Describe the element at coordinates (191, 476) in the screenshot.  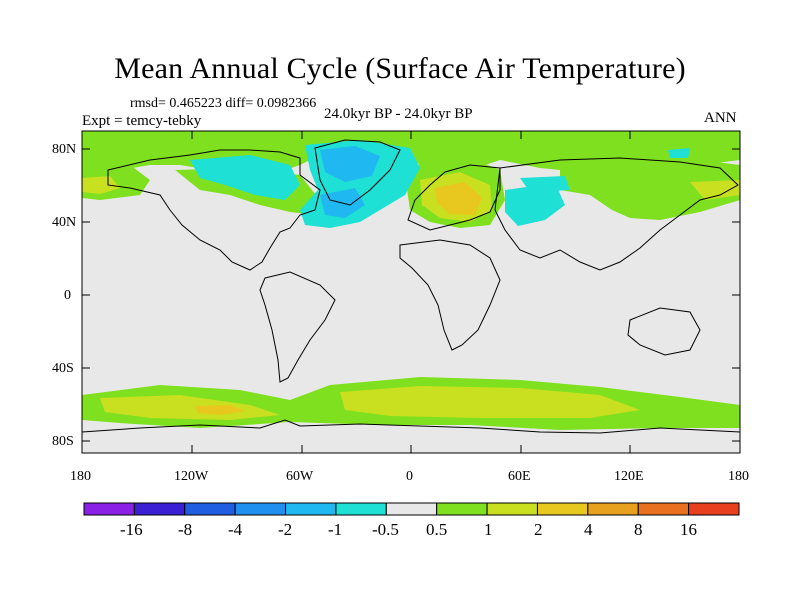
I see `lon-label-120w: 120W` at that location.